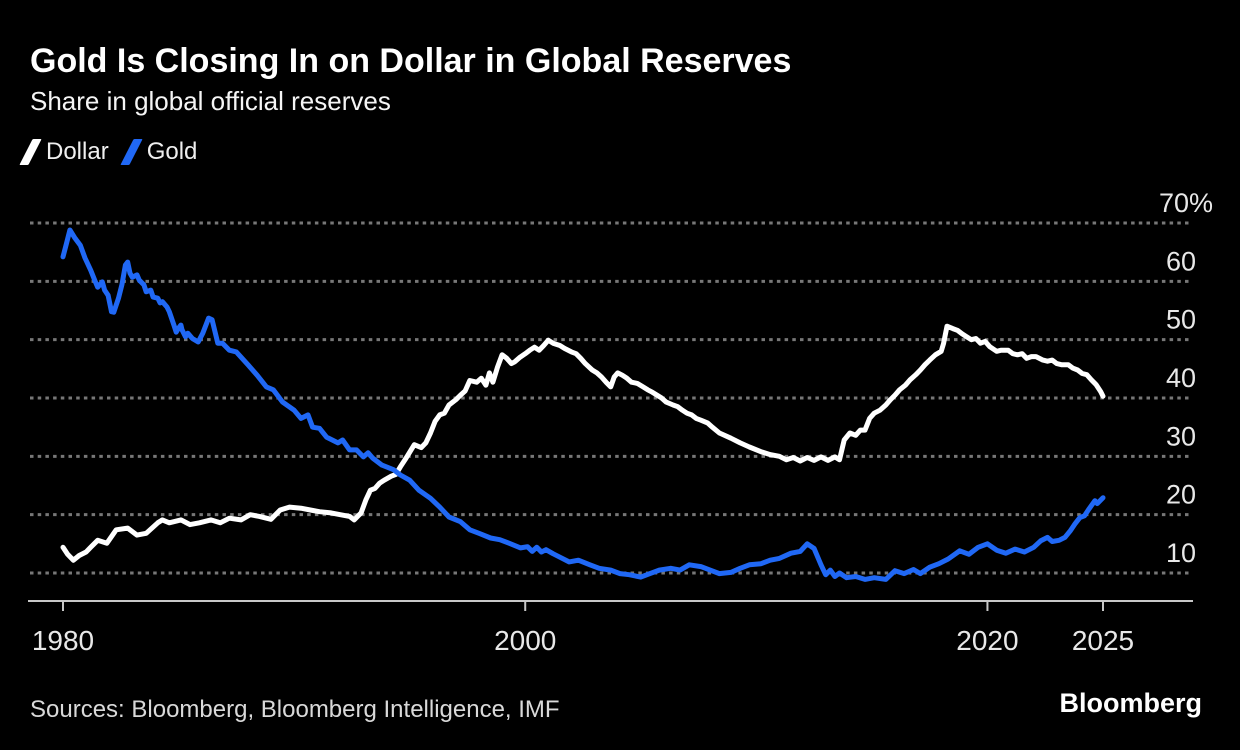  What do you see at coordinates (1130, 703) in the screenshot?
I see `bloomberg-logo: Bloomberg` at bounding box center [1130, 703].